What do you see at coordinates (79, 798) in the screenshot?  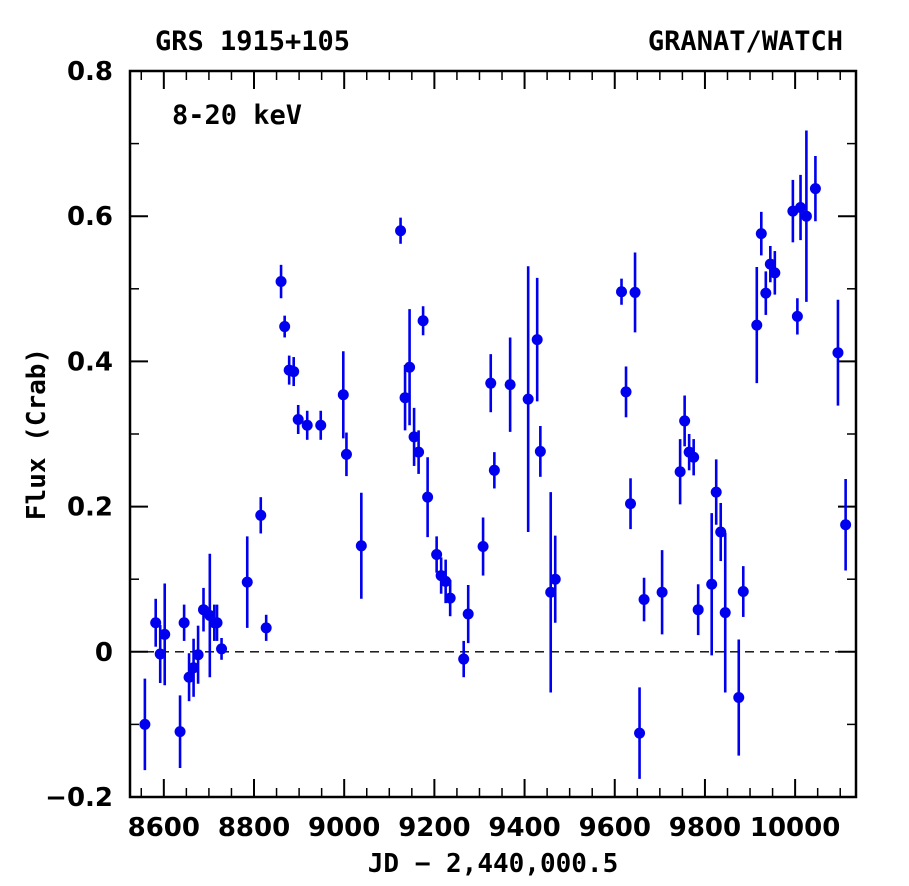 I see `y-tick-label: −0.2` at bounding box center [79, 798].